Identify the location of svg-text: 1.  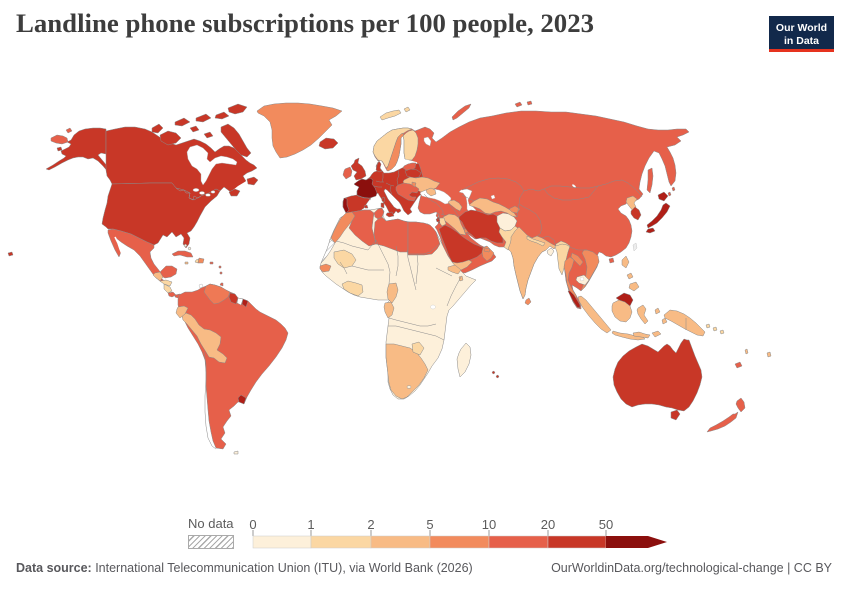
(310, 524).